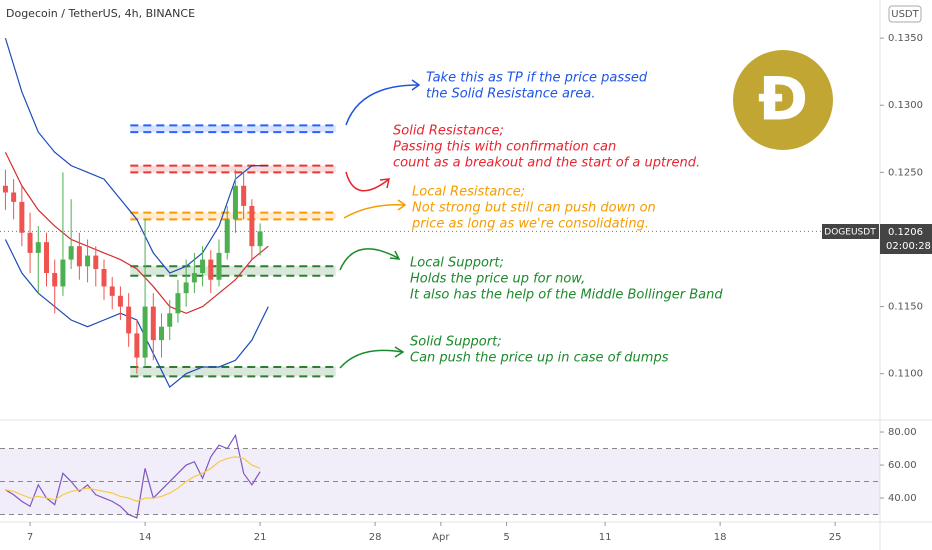 Image resolution: width=932 pixels, height=550 pixels. What do you see at coordinates (905, 105) in the screenshot?
I see `y-tick-label: 0.1300` at bounding box center [905, 105].